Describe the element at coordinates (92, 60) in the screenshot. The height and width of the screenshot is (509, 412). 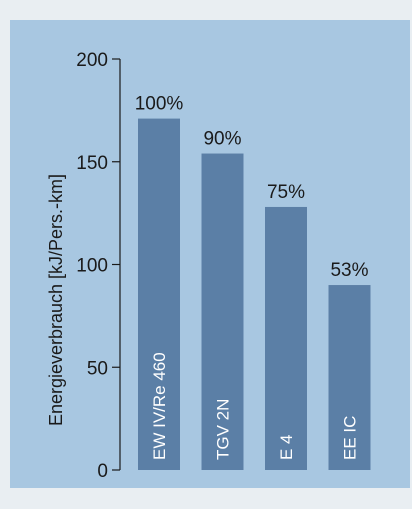
I see `y-tick-label: 200` at that location.